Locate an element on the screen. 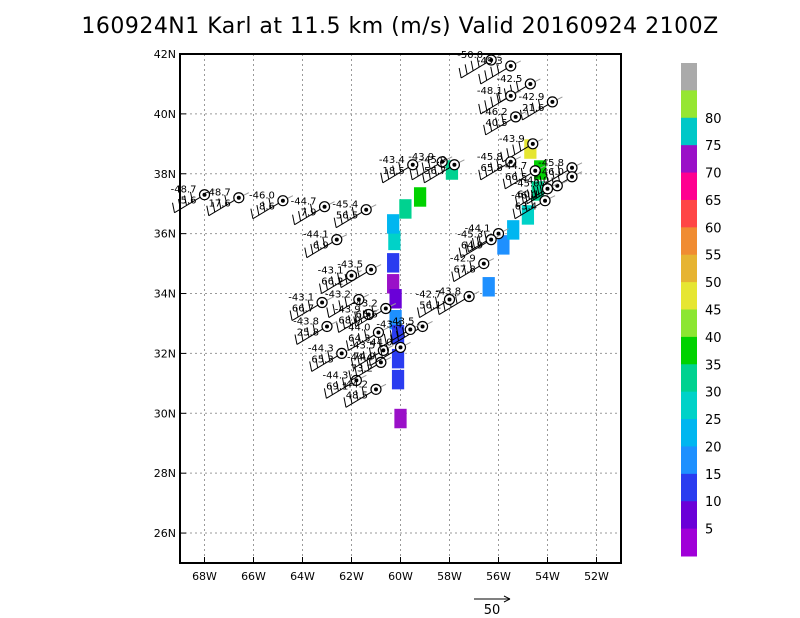 The width and height of the screenshot is (800, 618). observation: -45.956.7 is located at coordinates (443, 169).